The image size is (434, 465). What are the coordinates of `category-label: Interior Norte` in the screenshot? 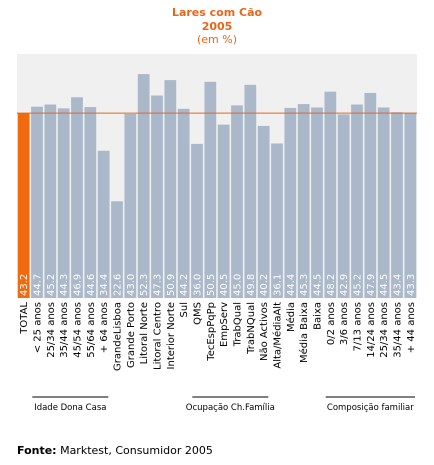 It's located at (171, 335).